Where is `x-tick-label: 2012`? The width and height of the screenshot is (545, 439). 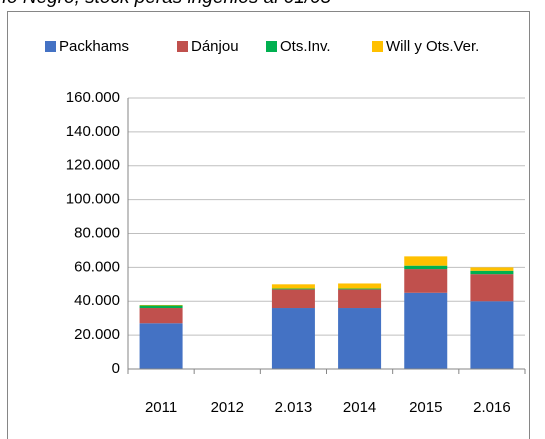 x-tick-label: 2012 is located at coordinates (227, 407).